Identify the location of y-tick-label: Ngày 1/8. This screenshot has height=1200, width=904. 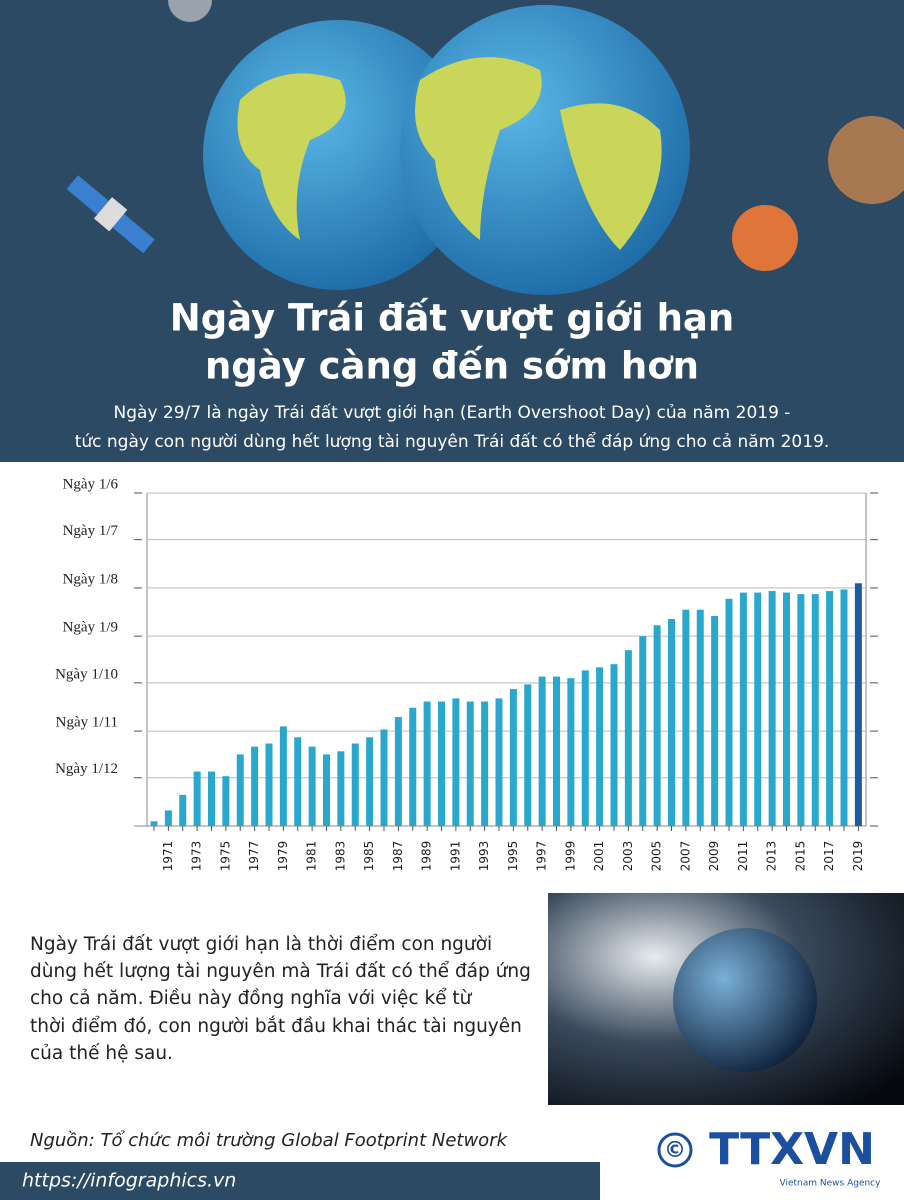
(90, 579).